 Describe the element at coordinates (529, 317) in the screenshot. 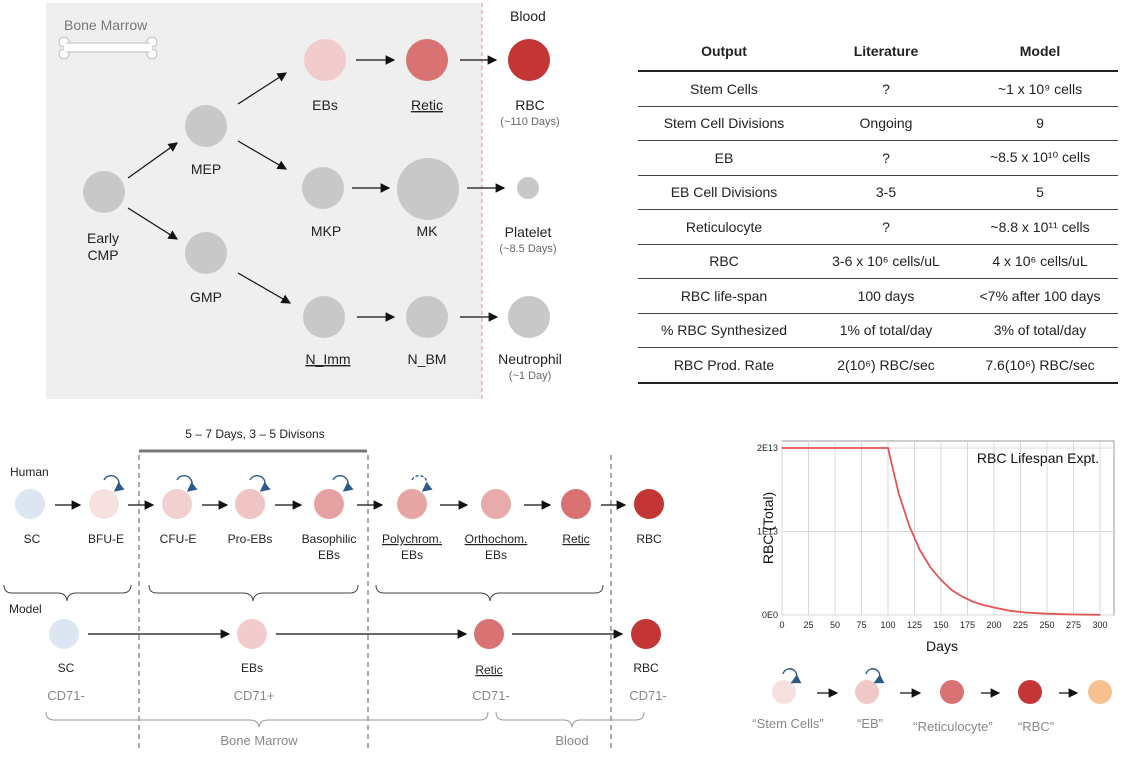

I see `neutrophil-cell` at that location.